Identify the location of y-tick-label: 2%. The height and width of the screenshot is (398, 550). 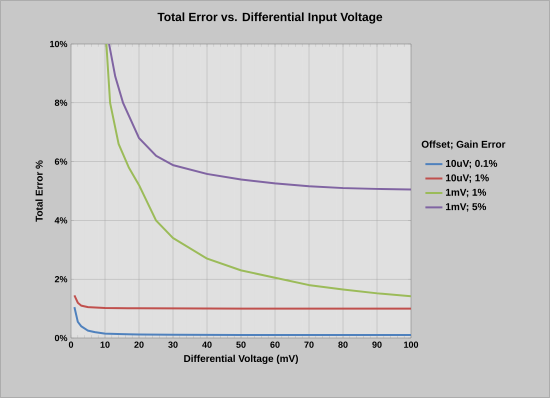
(61, 279).